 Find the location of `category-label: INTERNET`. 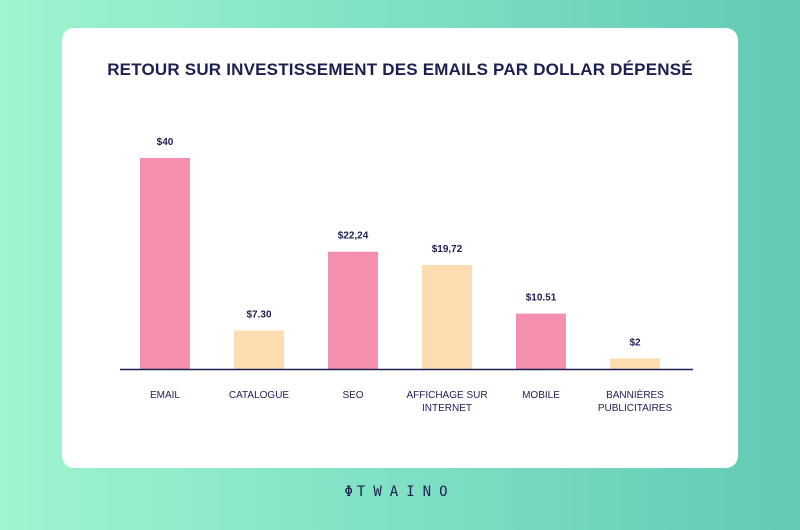

category-label: INTERNET is located at coordinates (447, 408).